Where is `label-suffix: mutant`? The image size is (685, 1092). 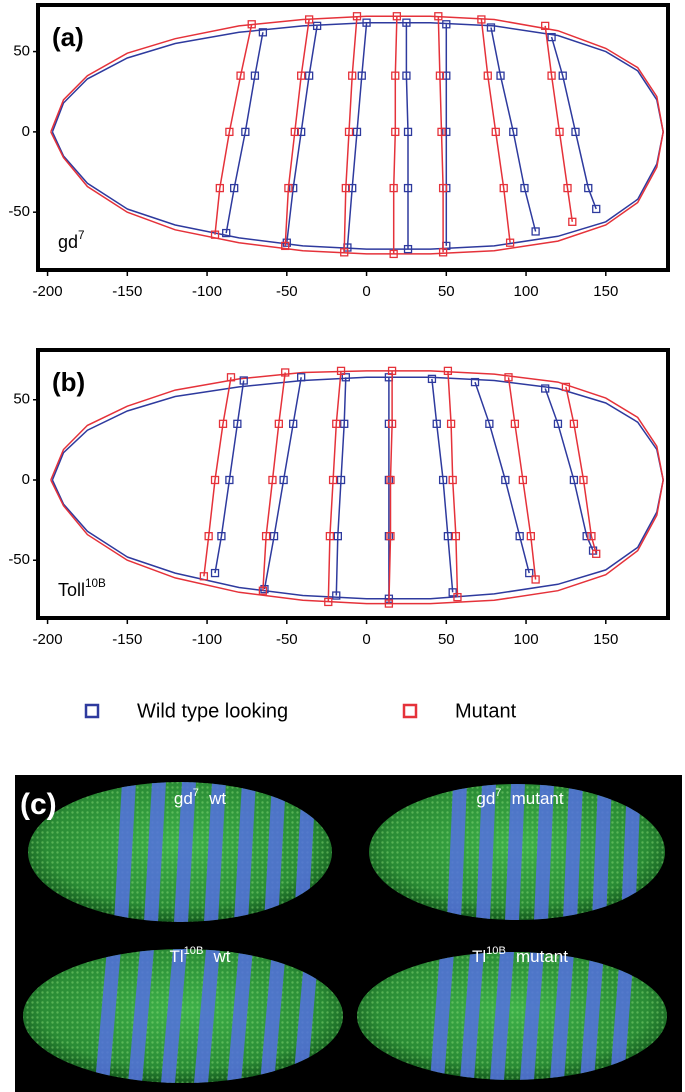
label-suffix: mutant is located at coordinates (542, 956).